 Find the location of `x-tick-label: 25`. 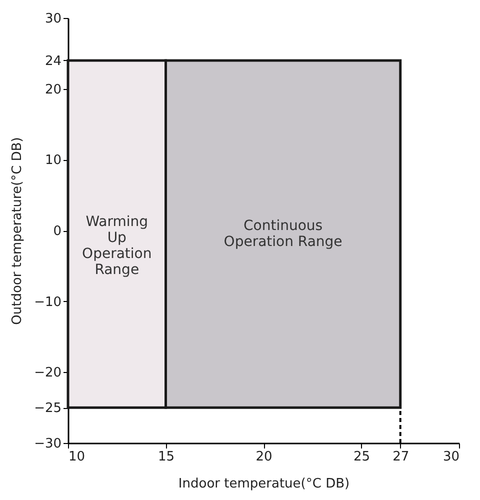

x-tick-label: 25 is located at coordinates (361, 457).